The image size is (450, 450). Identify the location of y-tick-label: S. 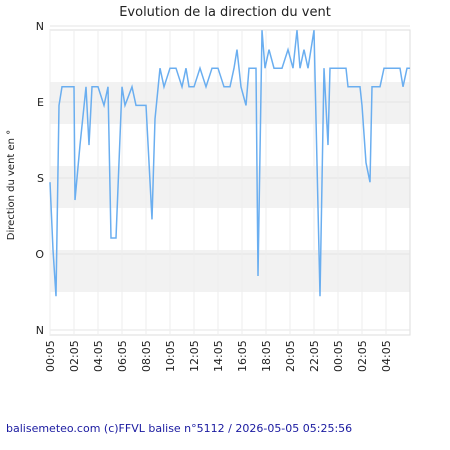
(40, 178).